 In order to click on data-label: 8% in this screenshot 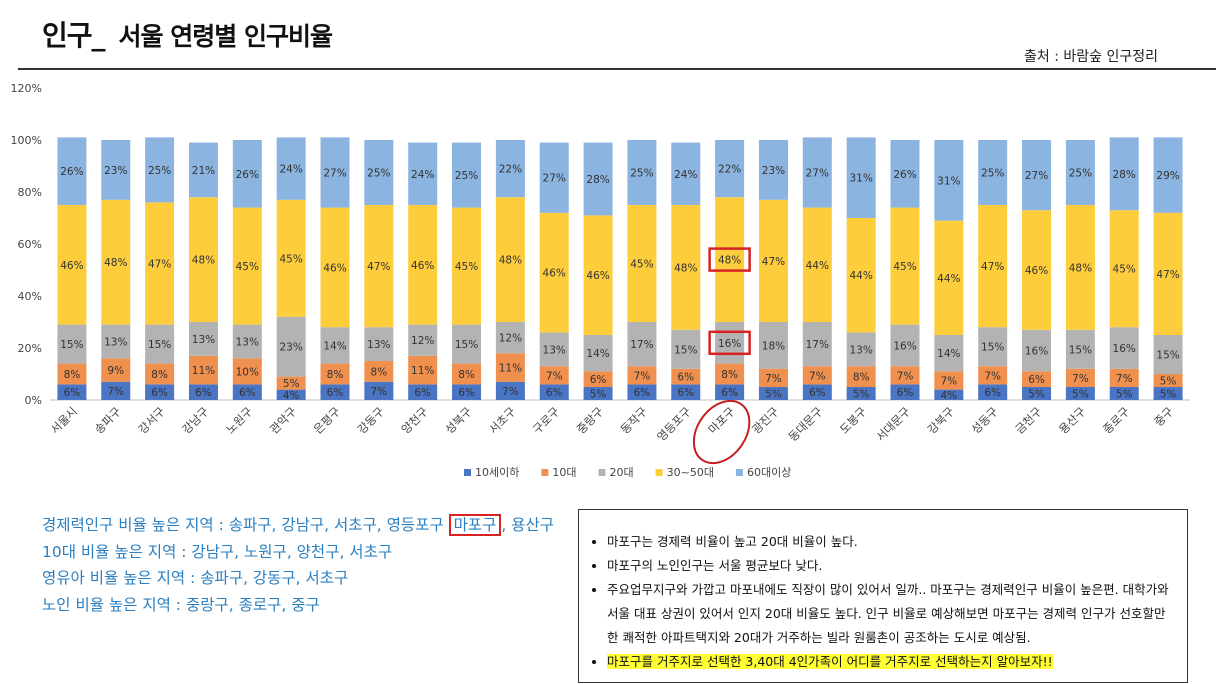, I will do `click(335, 375)`.